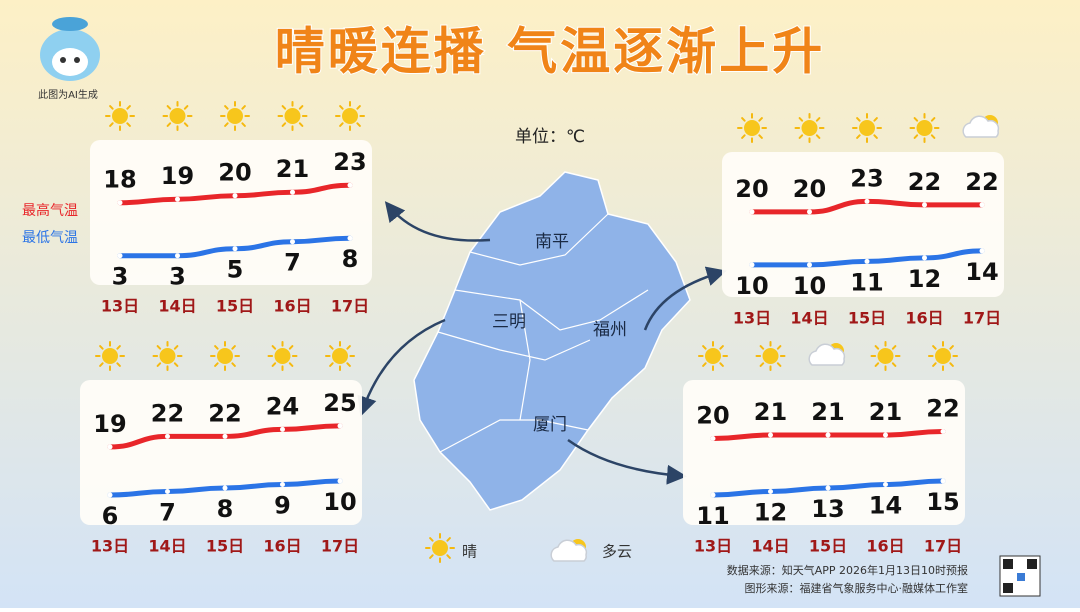  Describe the element at coordinates (50, 238) in the screenshot. I see `legend-low: 最低气温` at that location.